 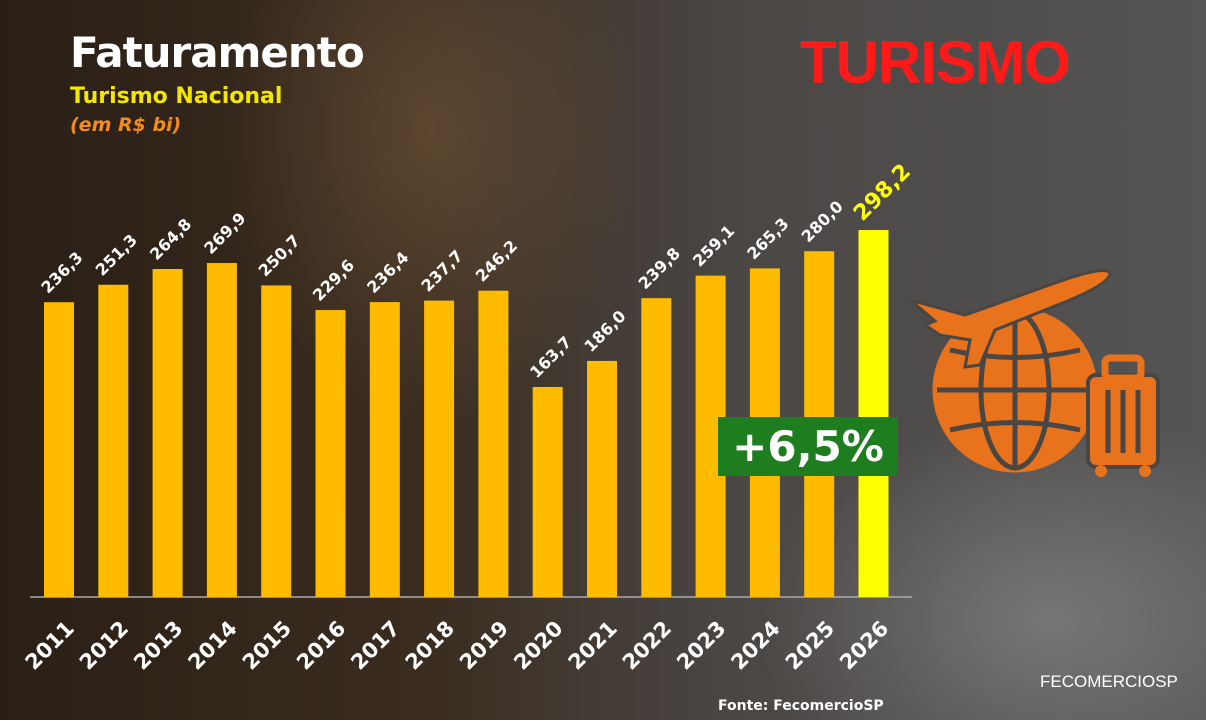 I want to click on x-tick-2011: 2011, so click(x=50, y=645).